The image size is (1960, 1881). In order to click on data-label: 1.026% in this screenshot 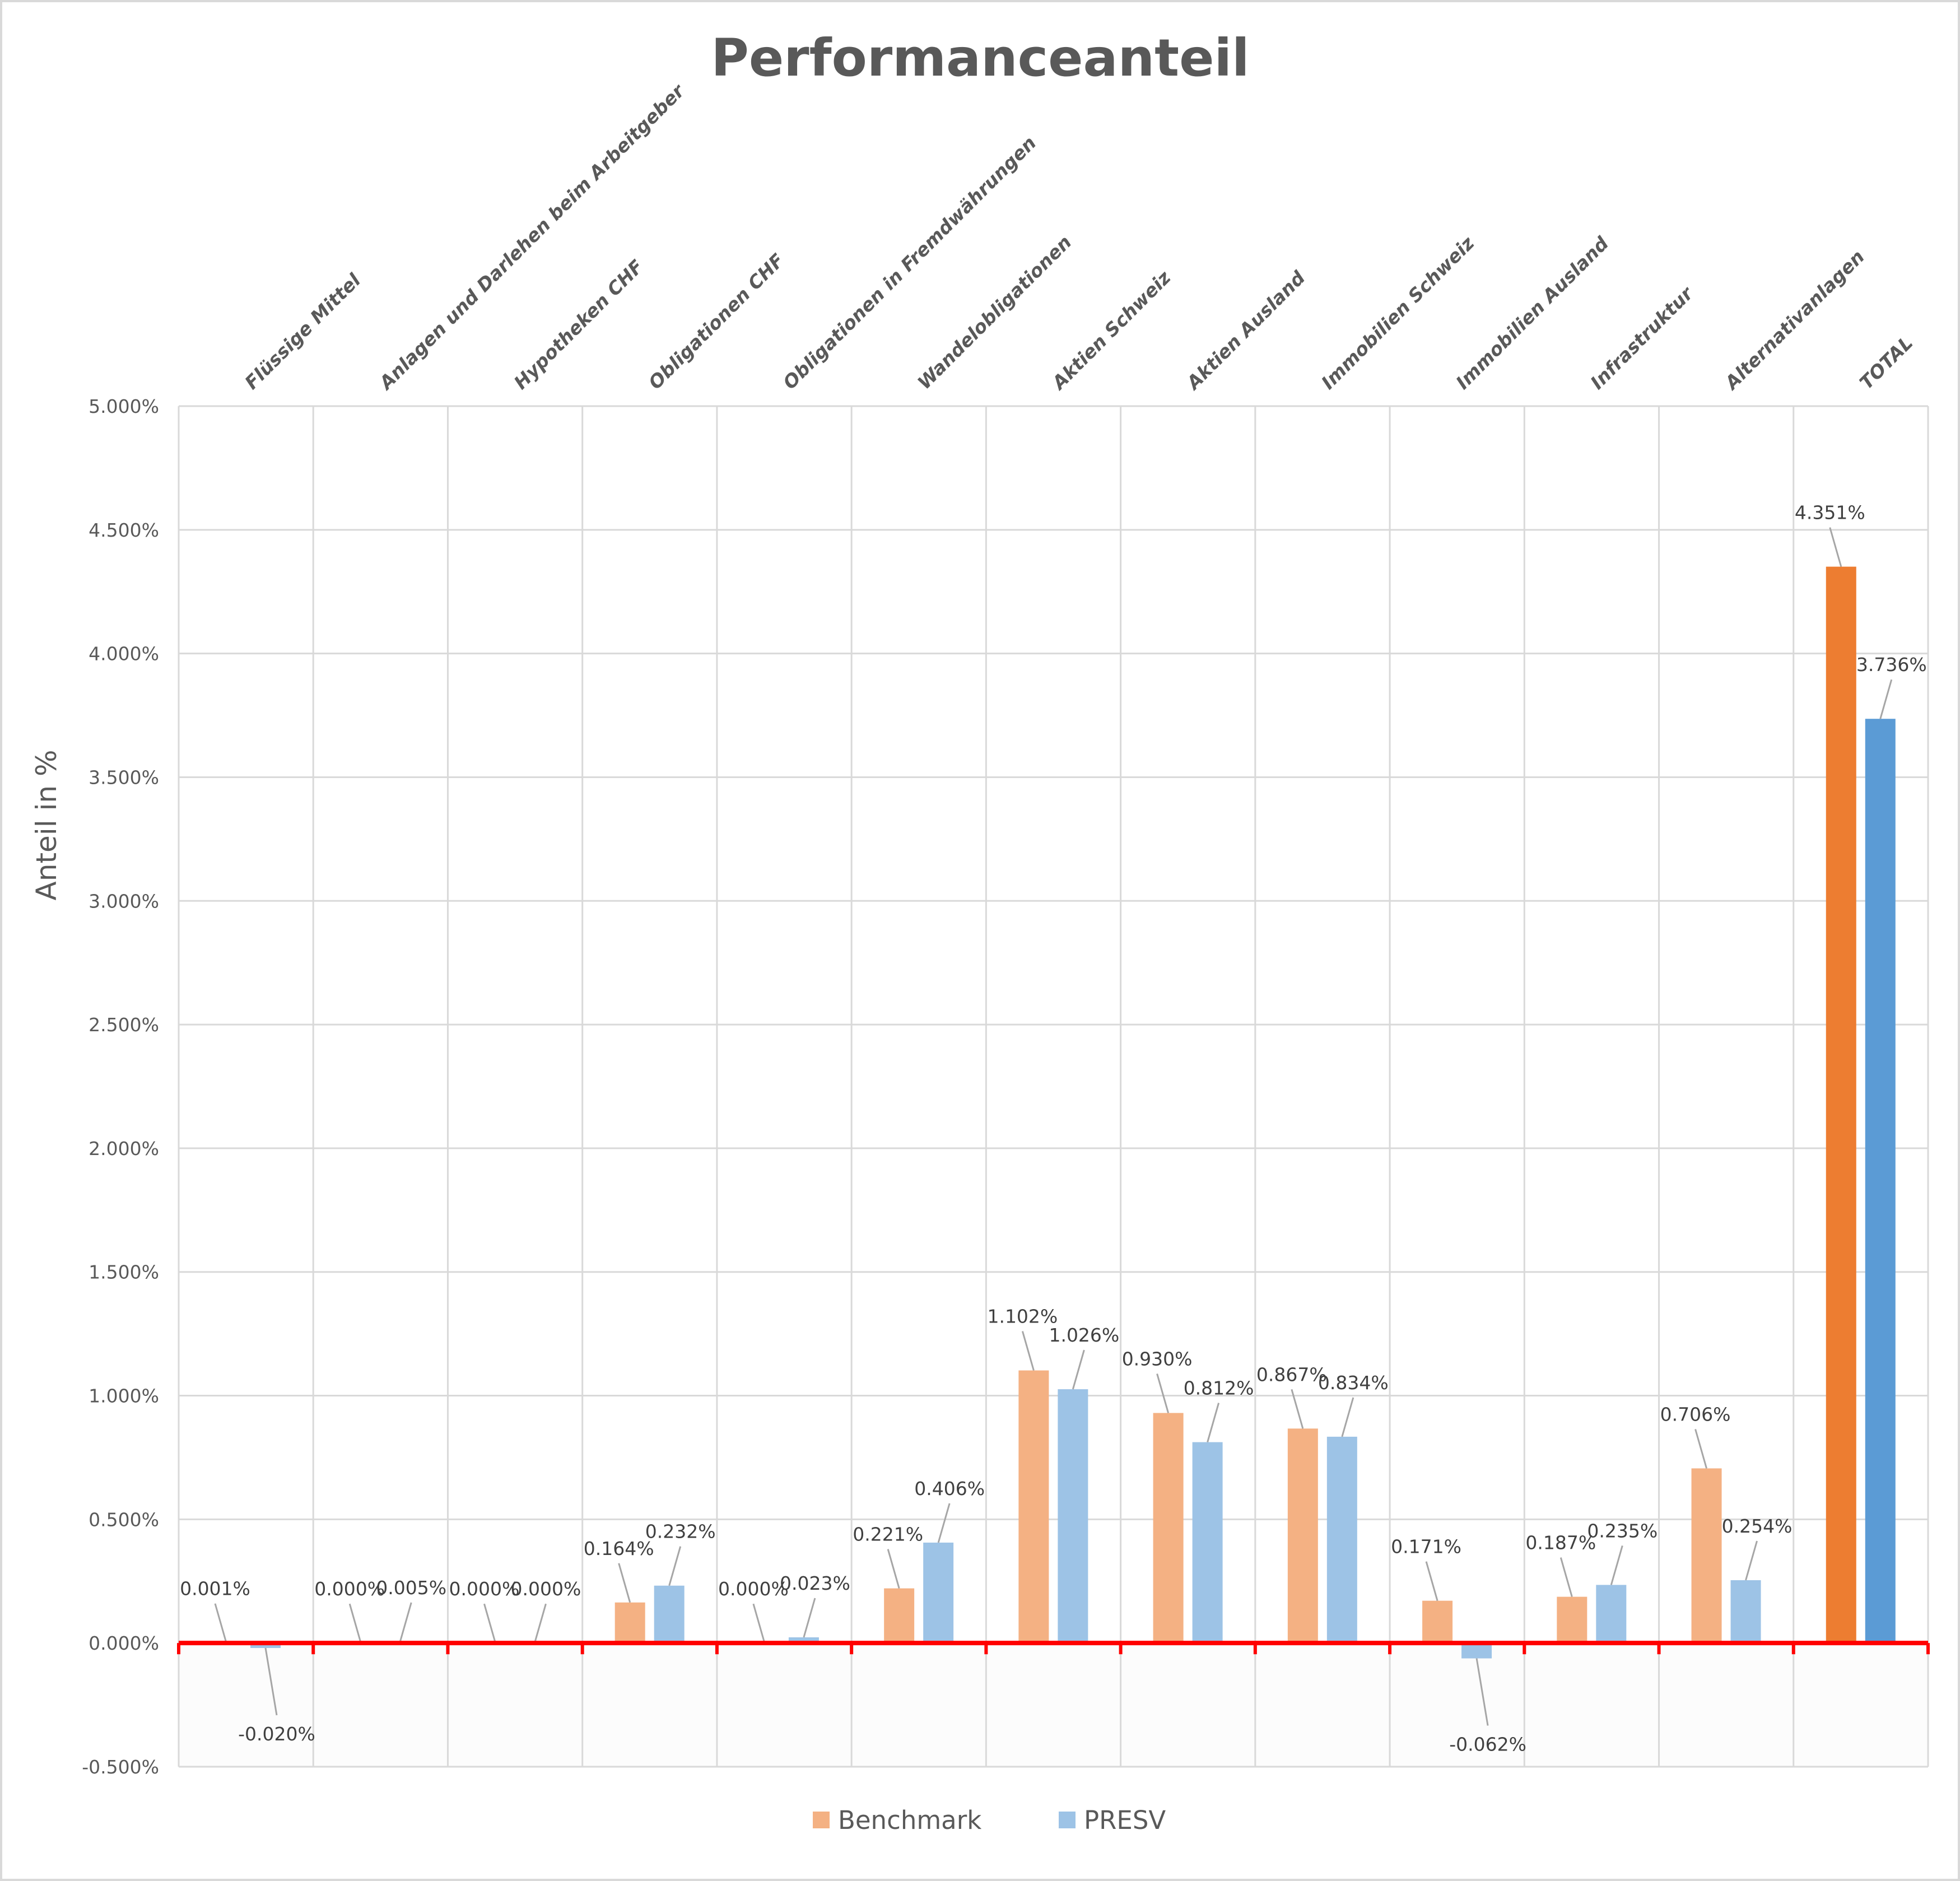, I will do `click(1084, 1335)`.